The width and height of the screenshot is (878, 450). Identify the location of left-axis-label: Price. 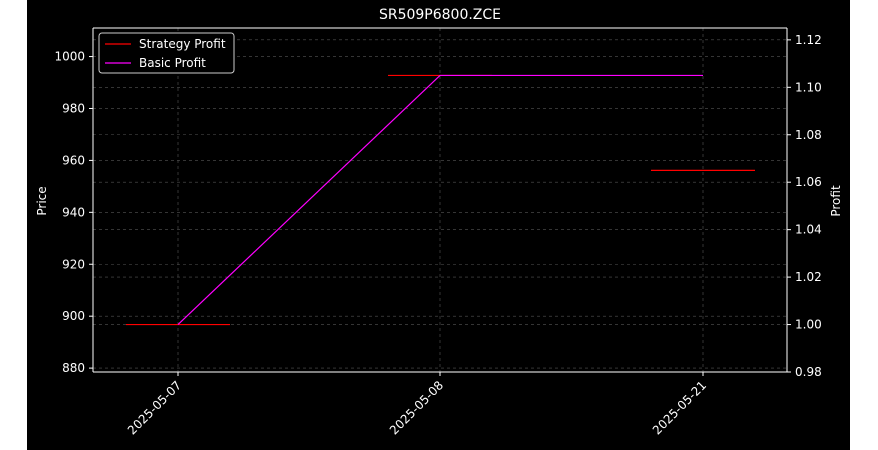
(42, 200).